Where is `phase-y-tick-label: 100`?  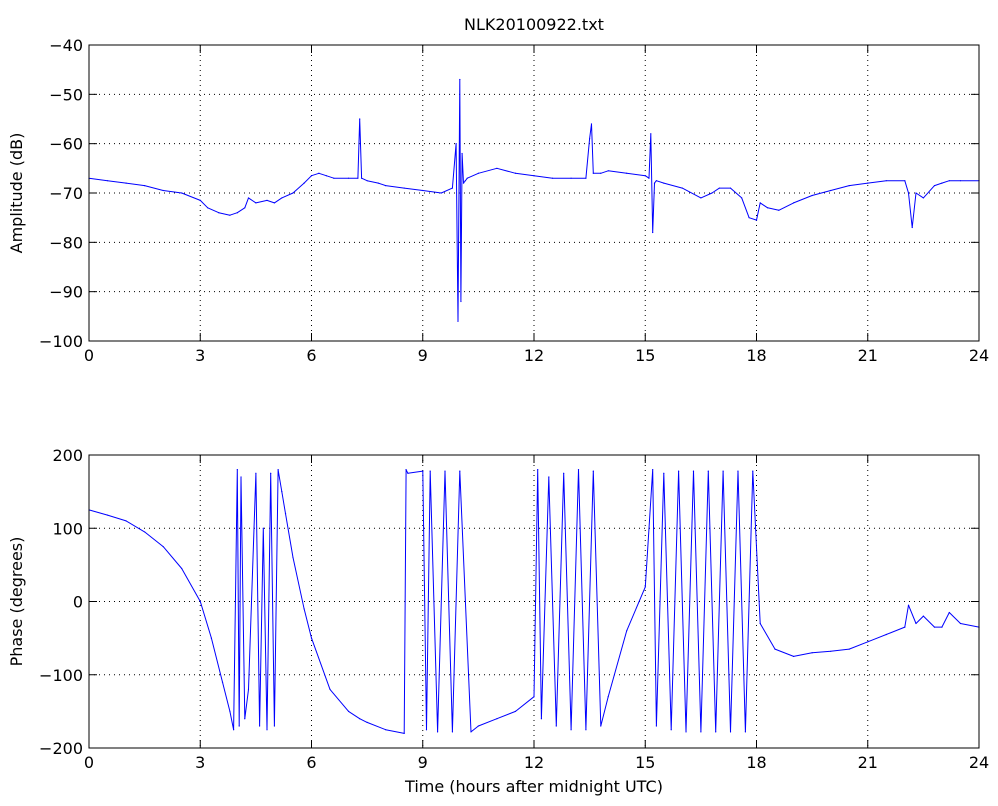 phase-y-tick-label: 100 is located at coordinates (67, 528).